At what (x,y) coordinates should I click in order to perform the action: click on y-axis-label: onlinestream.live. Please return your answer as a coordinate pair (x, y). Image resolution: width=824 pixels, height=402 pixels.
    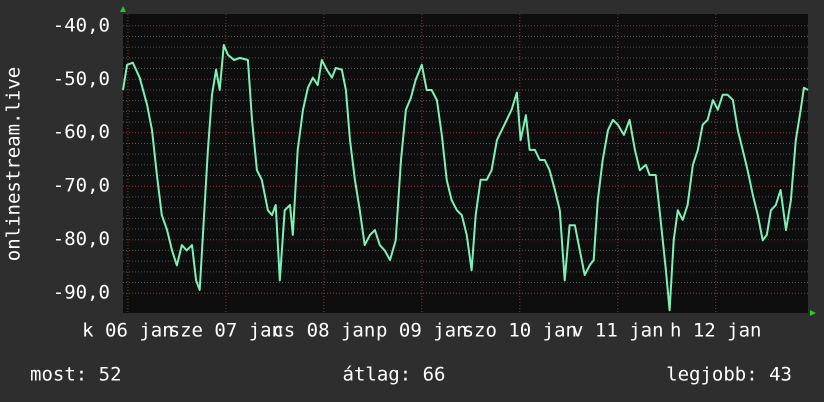
    Looking at the image, I should click on (14, 164).